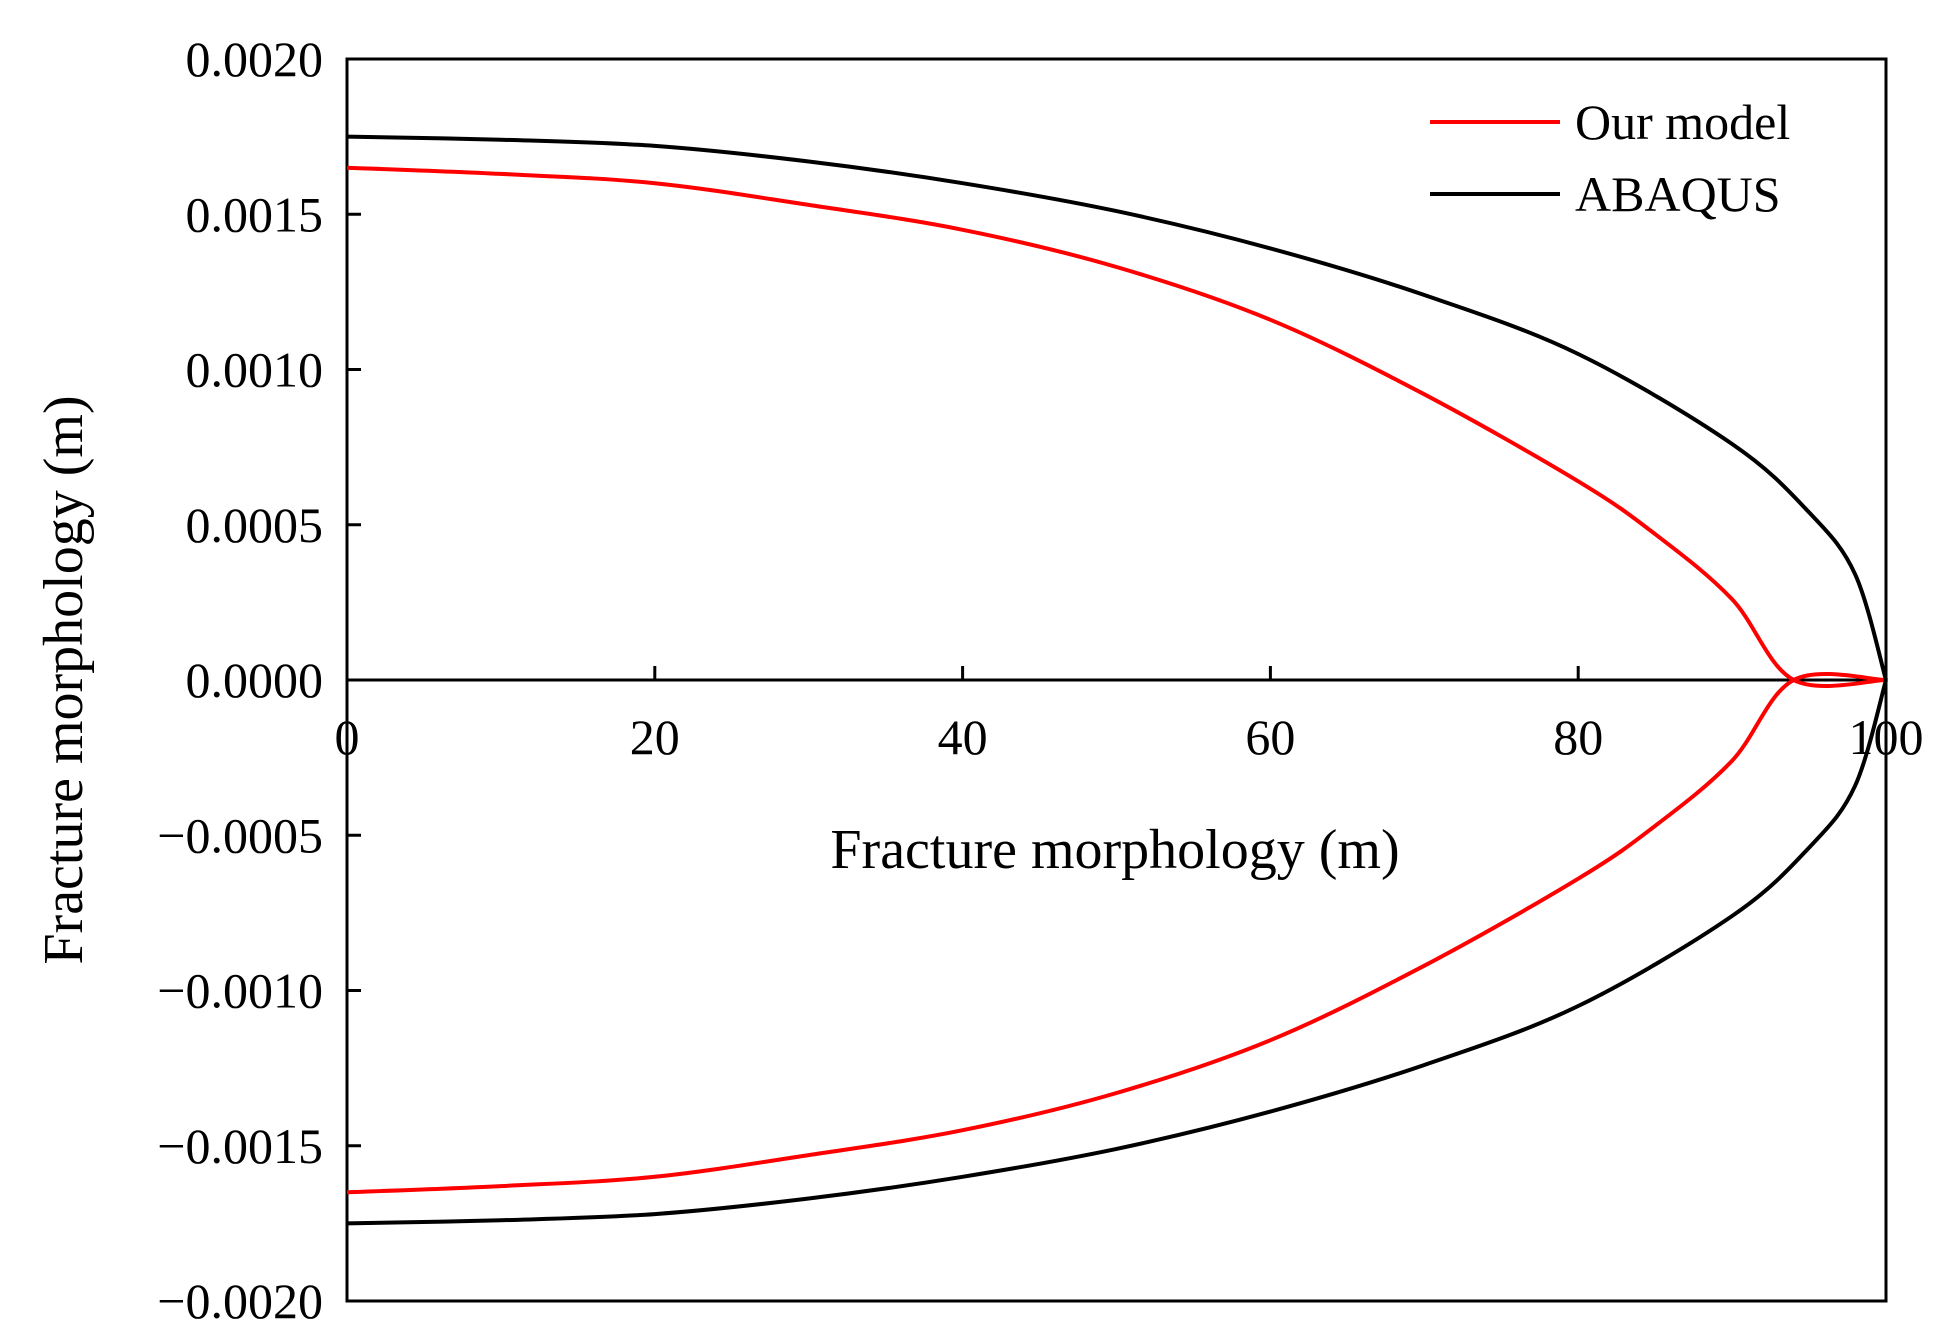  I want to click on x-tick-label: 40, so click(963, 737).